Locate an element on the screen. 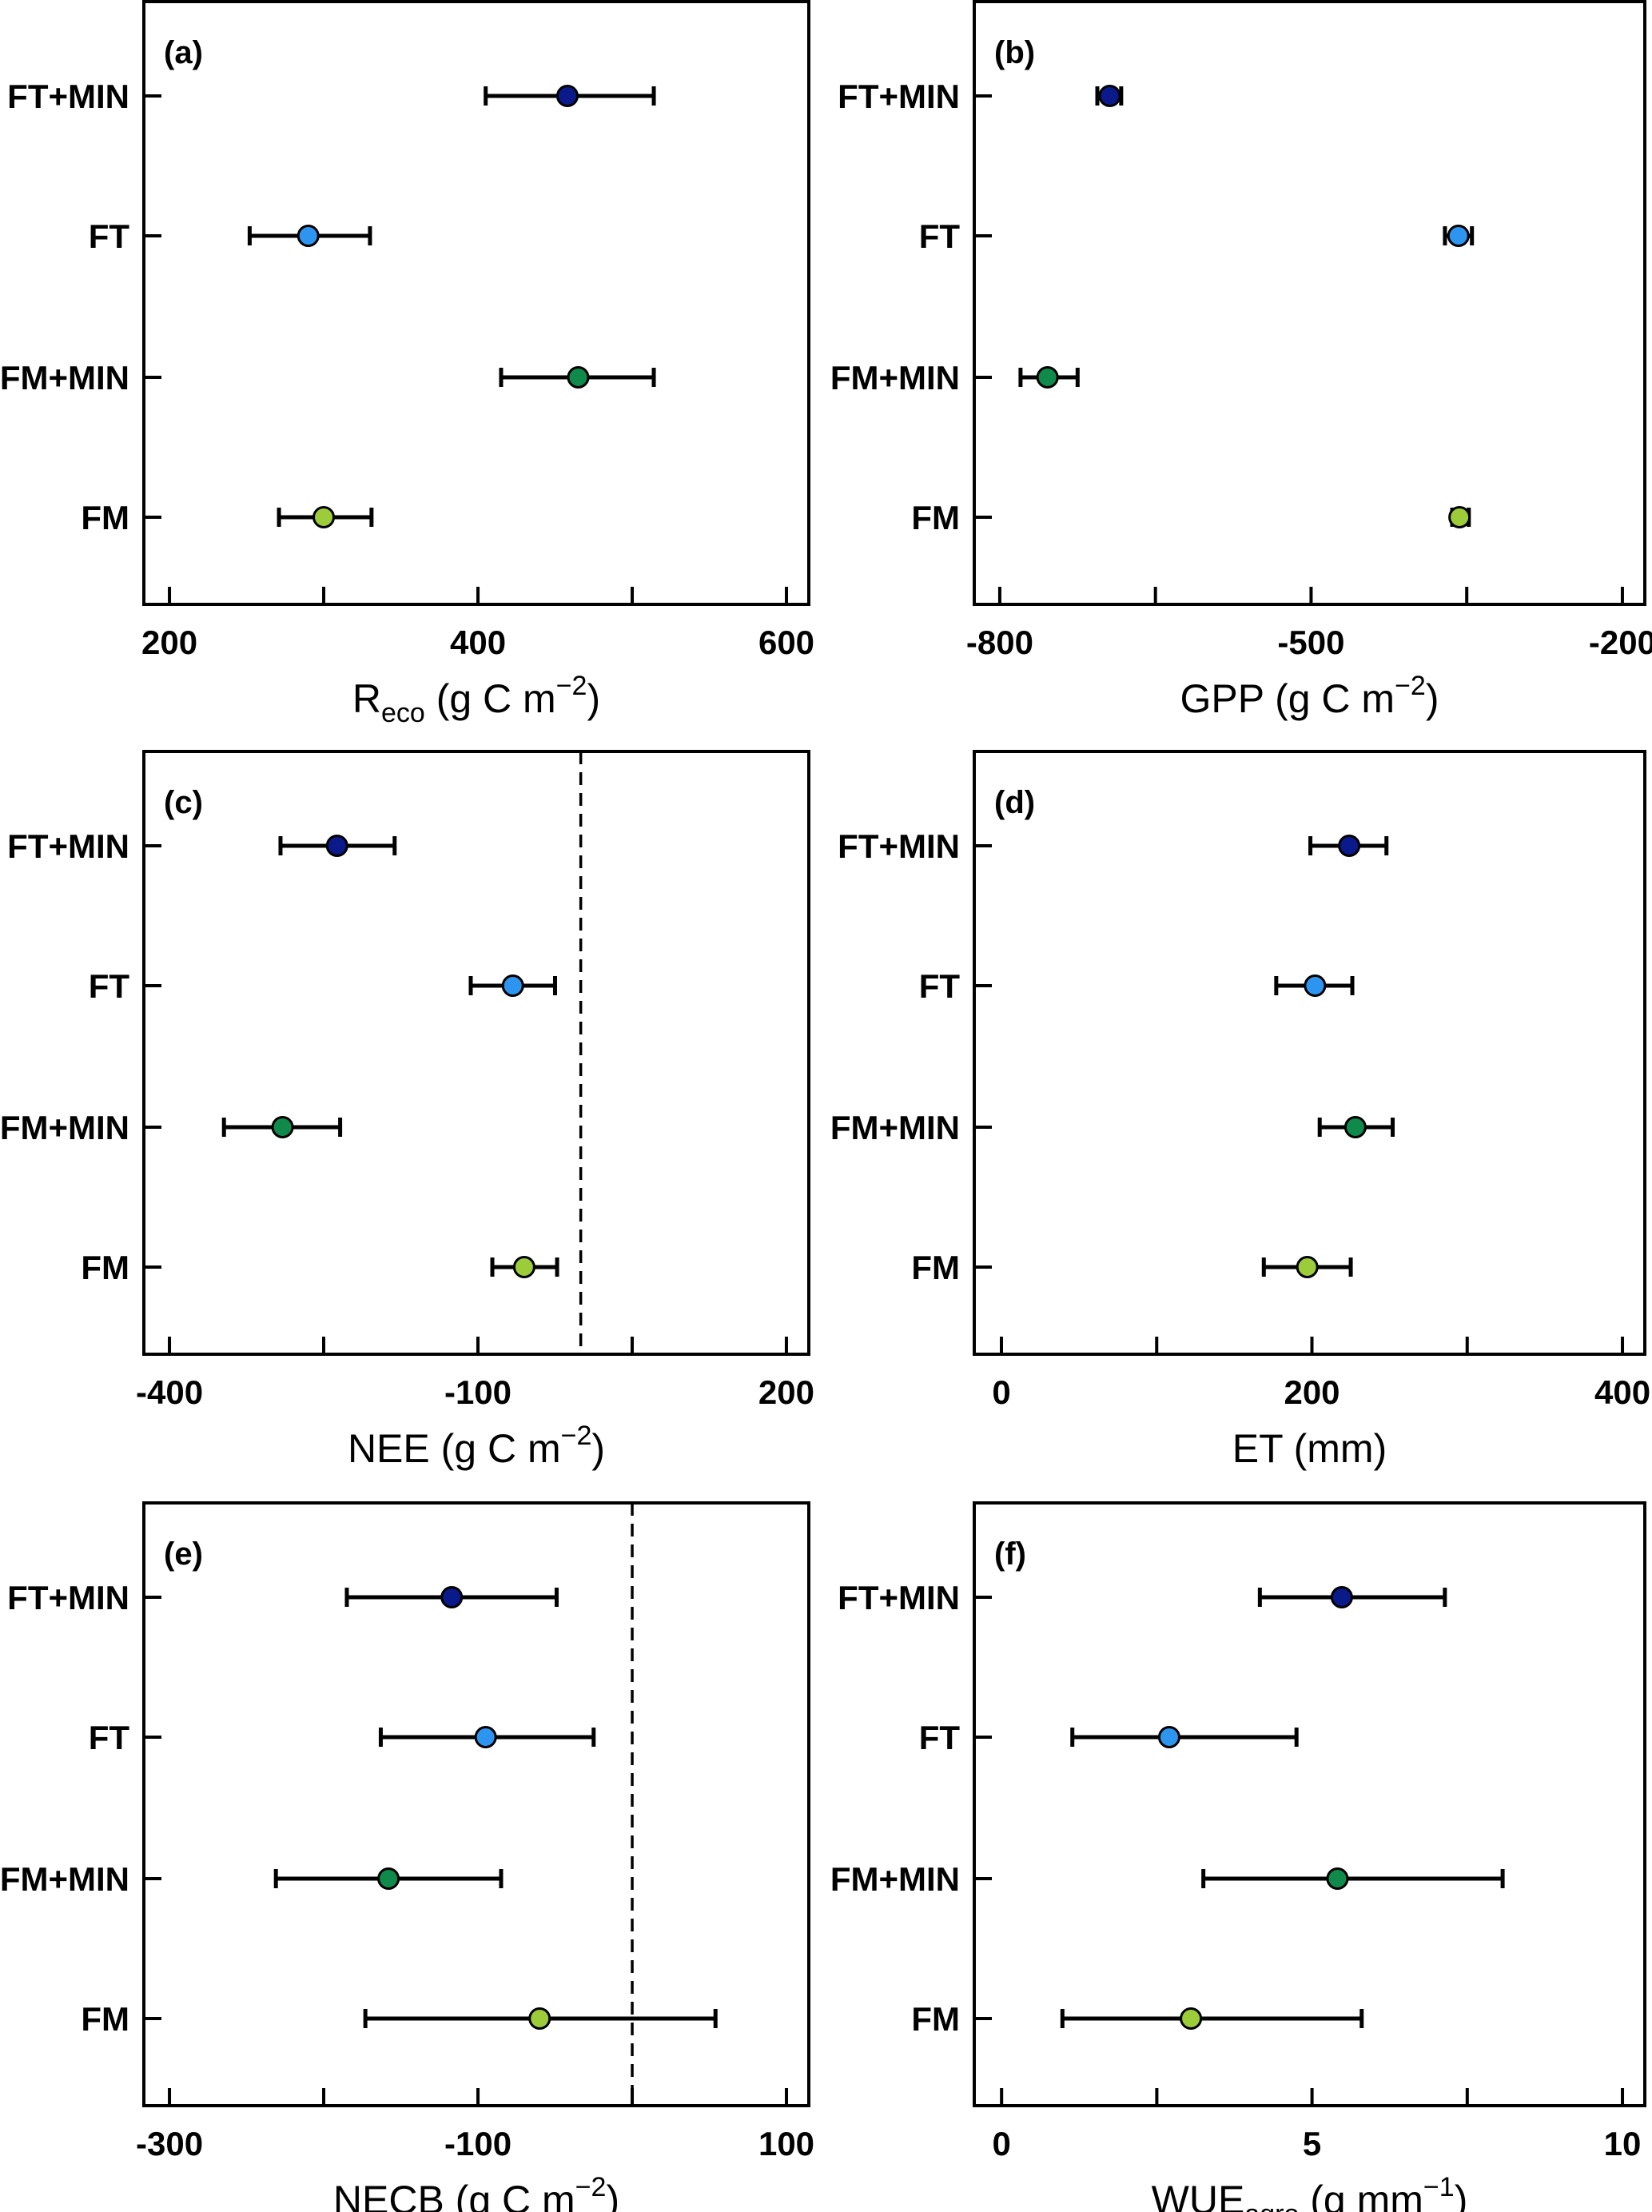 The image size is (1652, 2212). x-axis-label-part: eco is located at coordinates (403, 713).